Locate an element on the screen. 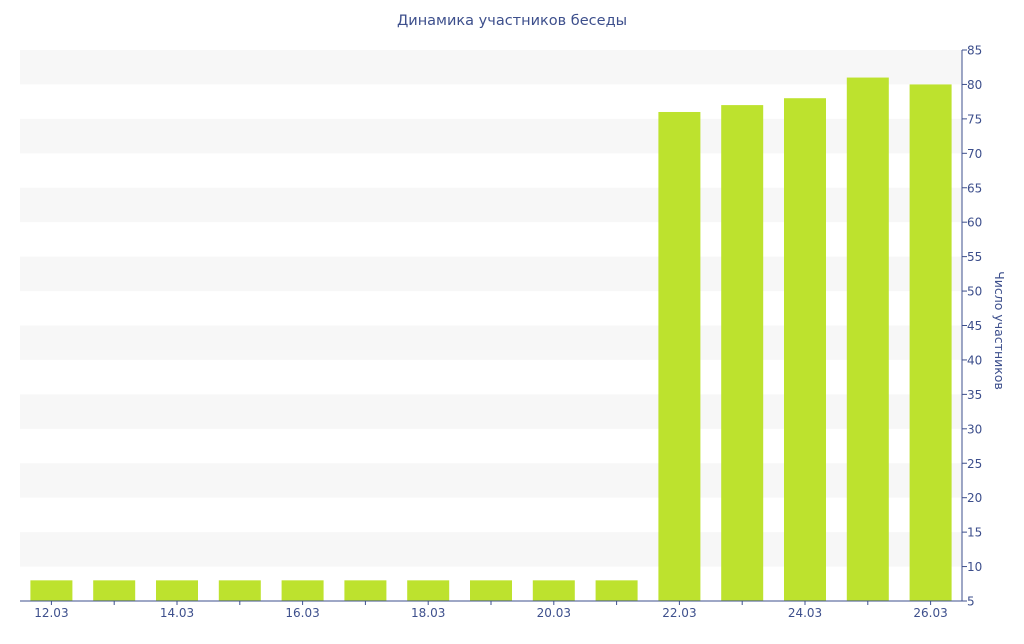  bar-15.03 is located at coordinates (239, 590).